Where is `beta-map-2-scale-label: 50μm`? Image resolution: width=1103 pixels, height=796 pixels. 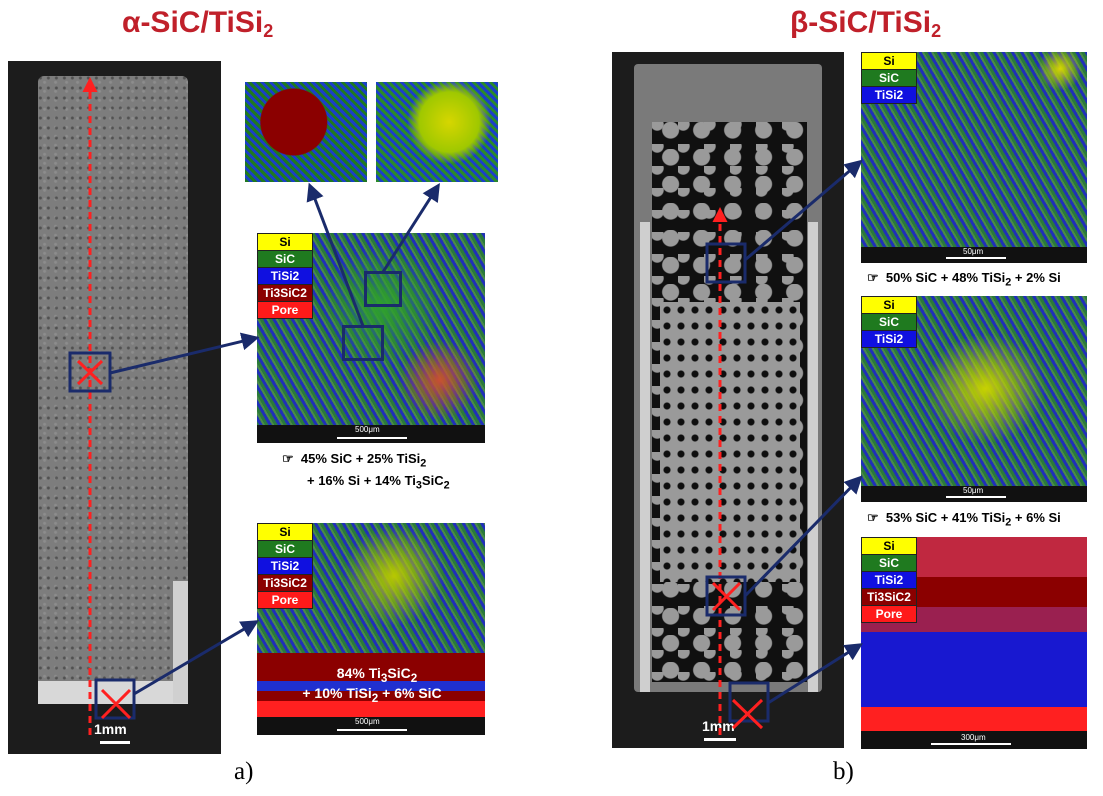 beta-map-2-scale-label: 50μm is located at coordinates (973, 490).